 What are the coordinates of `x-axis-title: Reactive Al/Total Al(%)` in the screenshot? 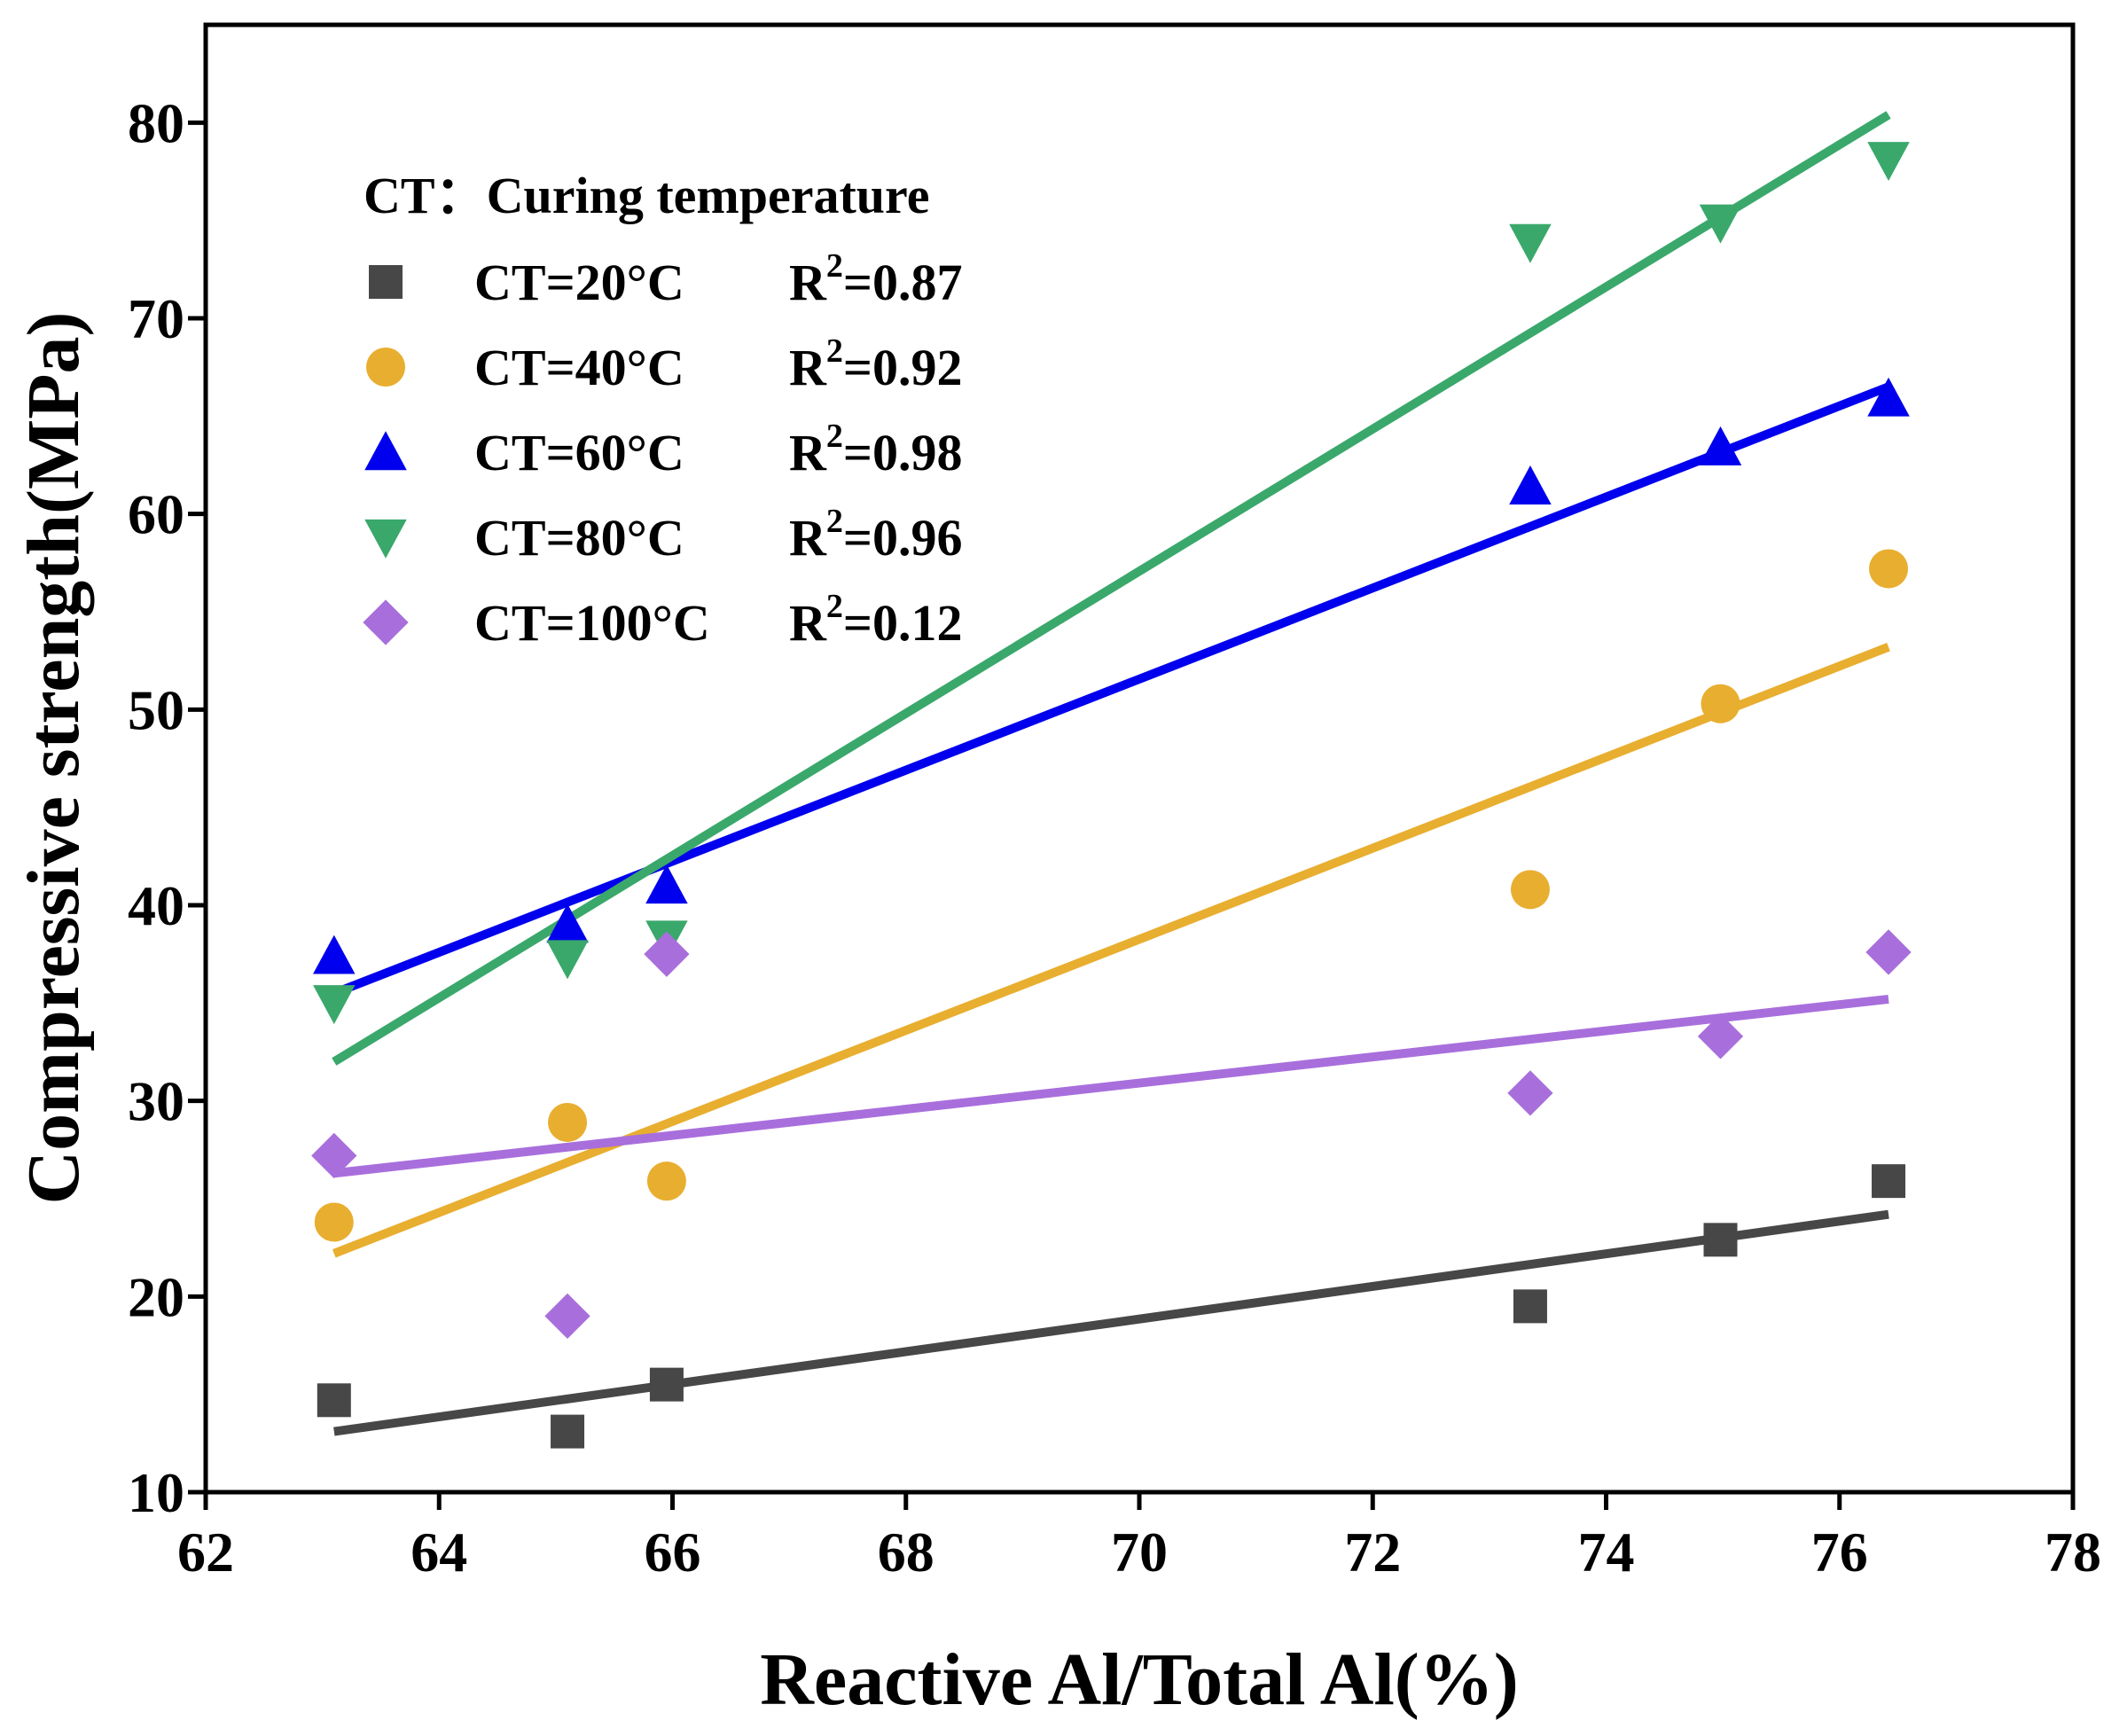 It's located at (1139, 1679).